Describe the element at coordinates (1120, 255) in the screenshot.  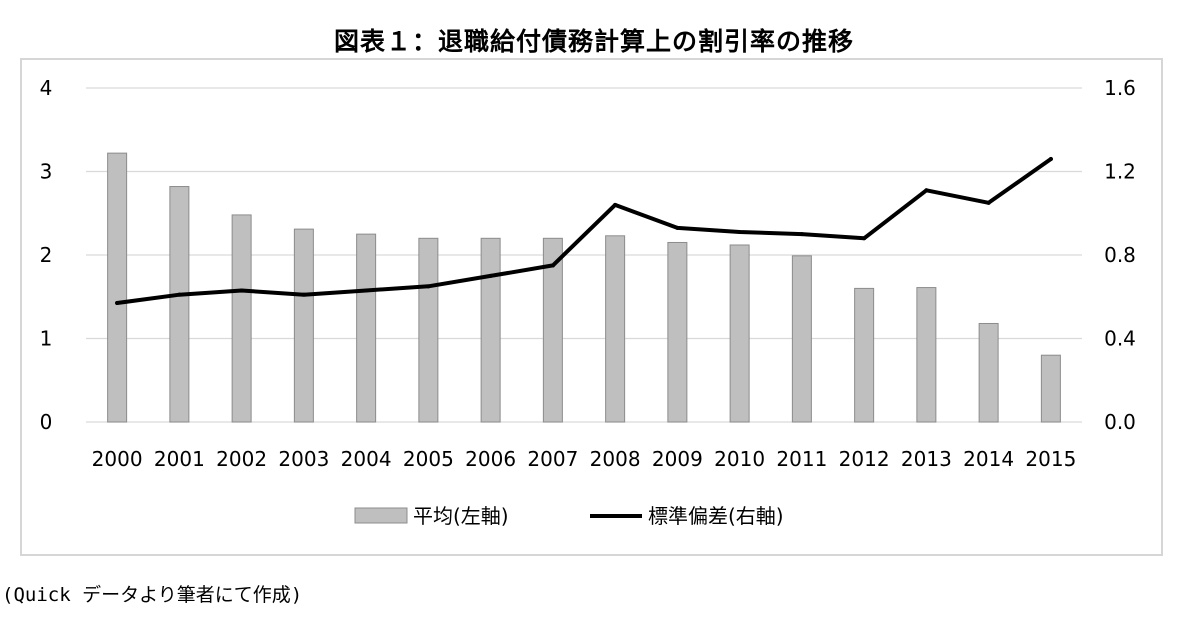
I see `y-right-tick-label: 0.8` at that location.